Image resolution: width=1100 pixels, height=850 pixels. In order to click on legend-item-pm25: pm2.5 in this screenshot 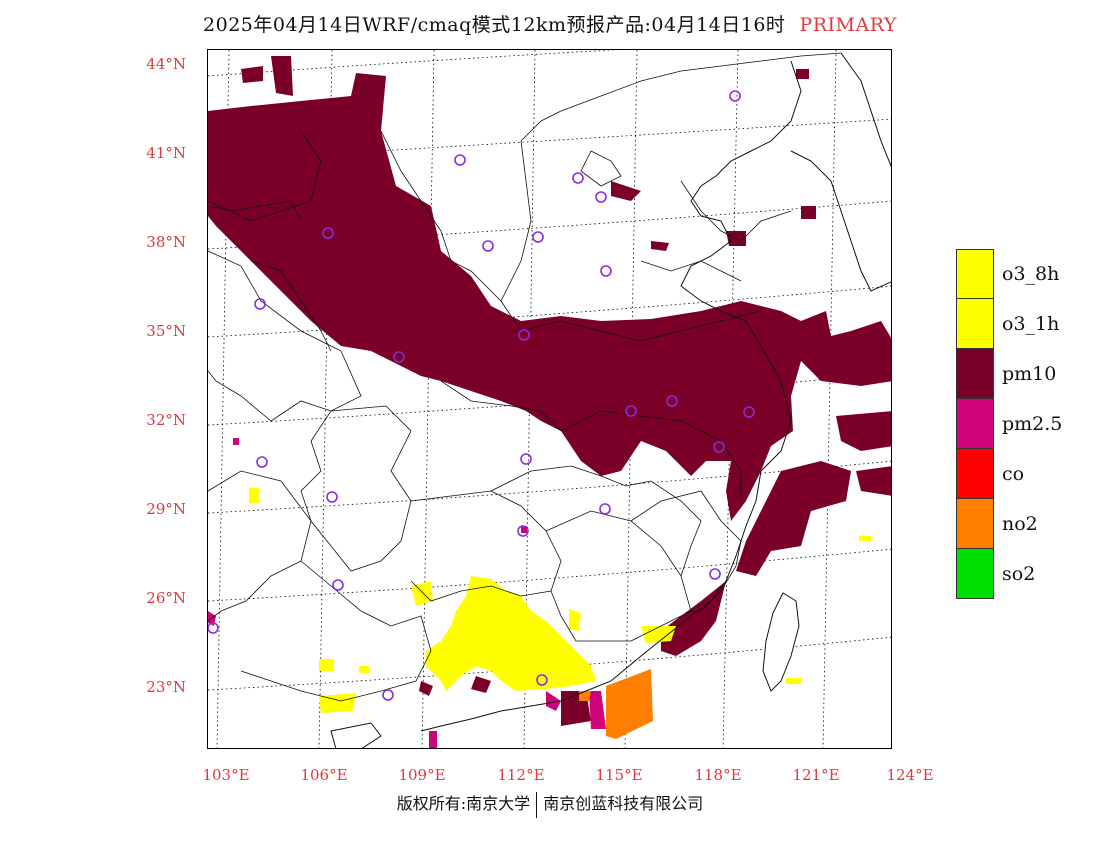, I will do `click(1009, 424)`.